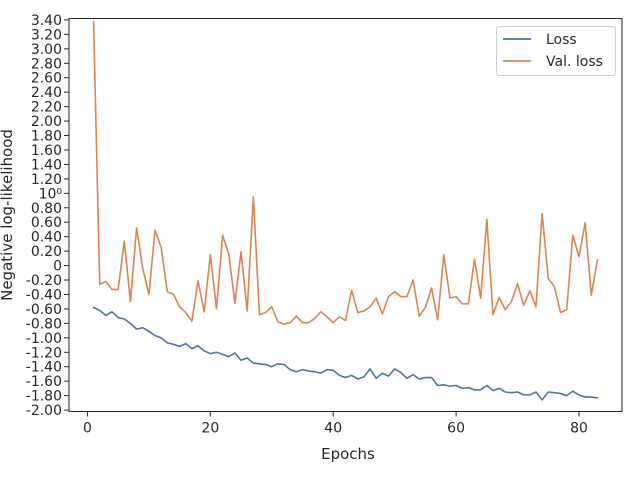 The height and width of the screenshot is (480, 640). Describe the element at coordinates (44, 339) in the screenshot. I see `y-tick-label: -1.00` at that location.